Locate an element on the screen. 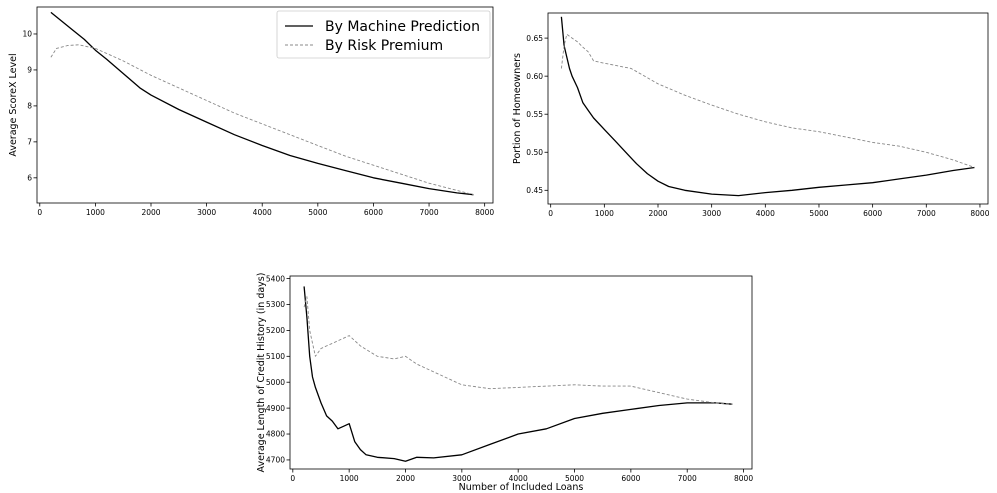  y-tick-label: 4700 is located at coordinates (275, 460).